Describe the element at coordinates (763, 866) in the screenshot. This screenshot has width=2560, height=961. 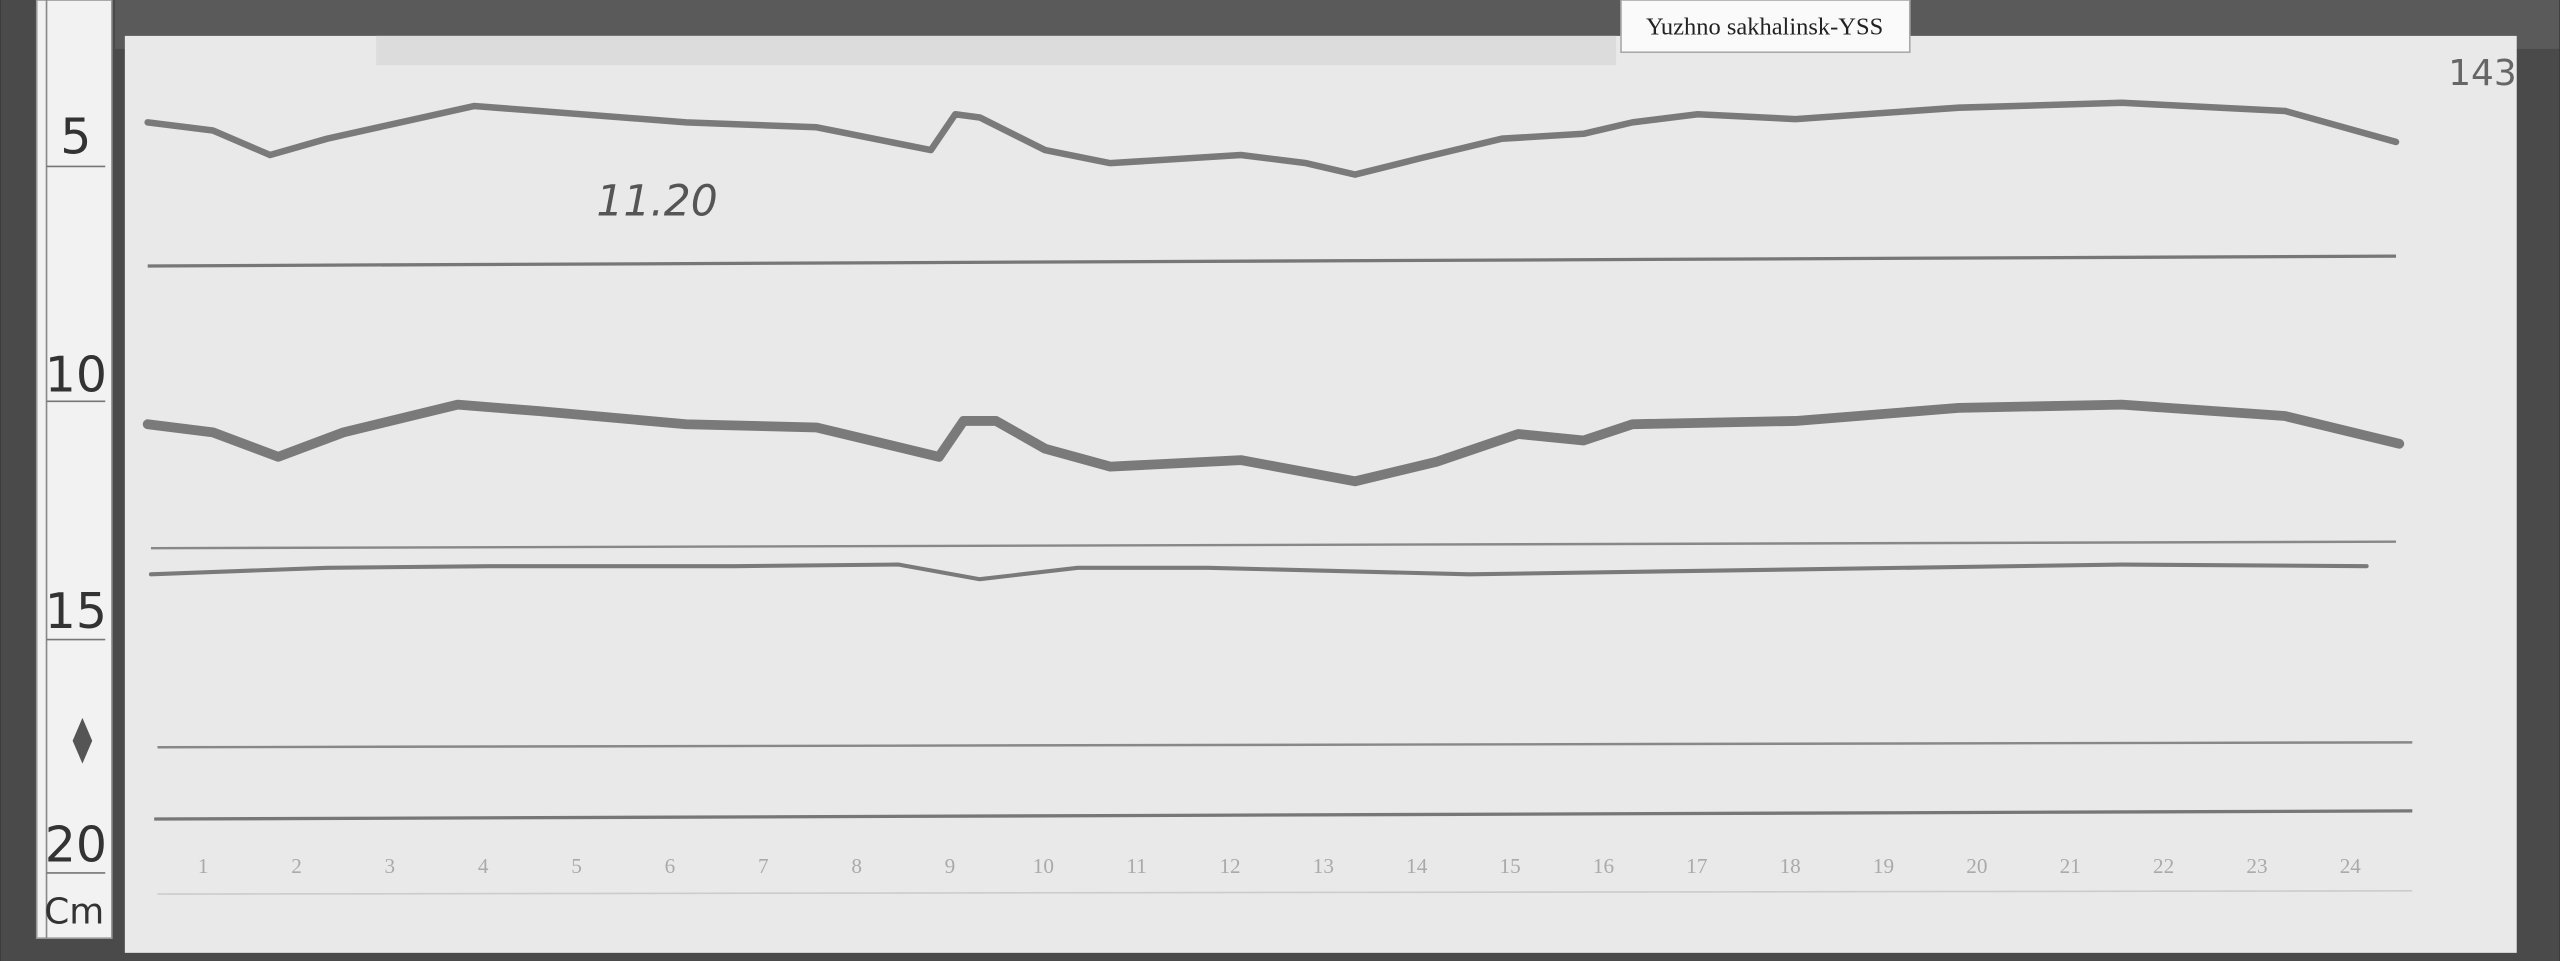
I see `hour-label: 7` at that location.